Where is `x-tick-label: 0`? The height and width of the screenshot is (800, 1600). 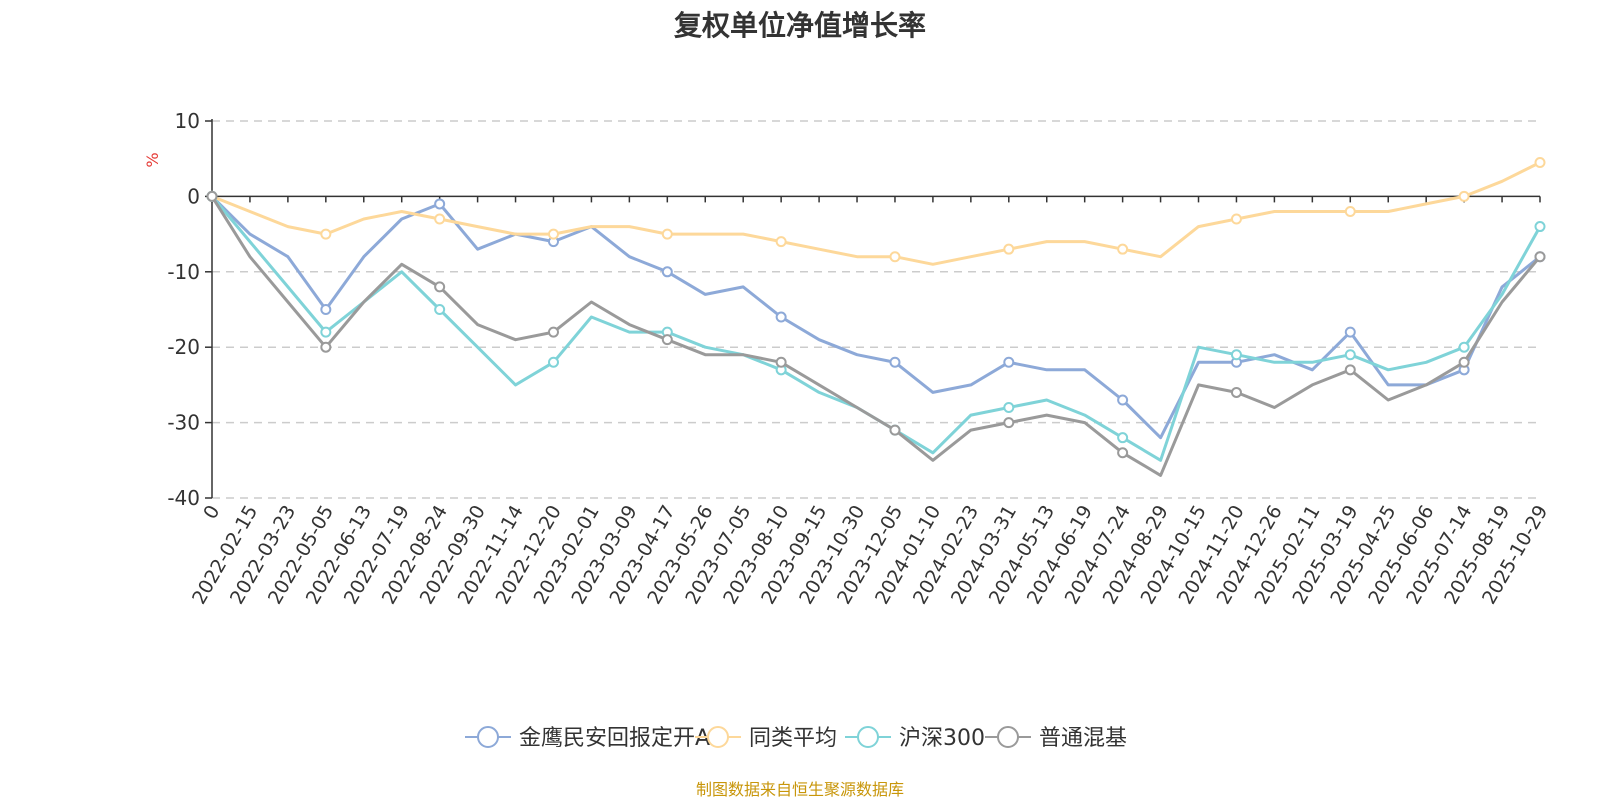 x-tick-label: 0 is located at coordinates (211, 512).